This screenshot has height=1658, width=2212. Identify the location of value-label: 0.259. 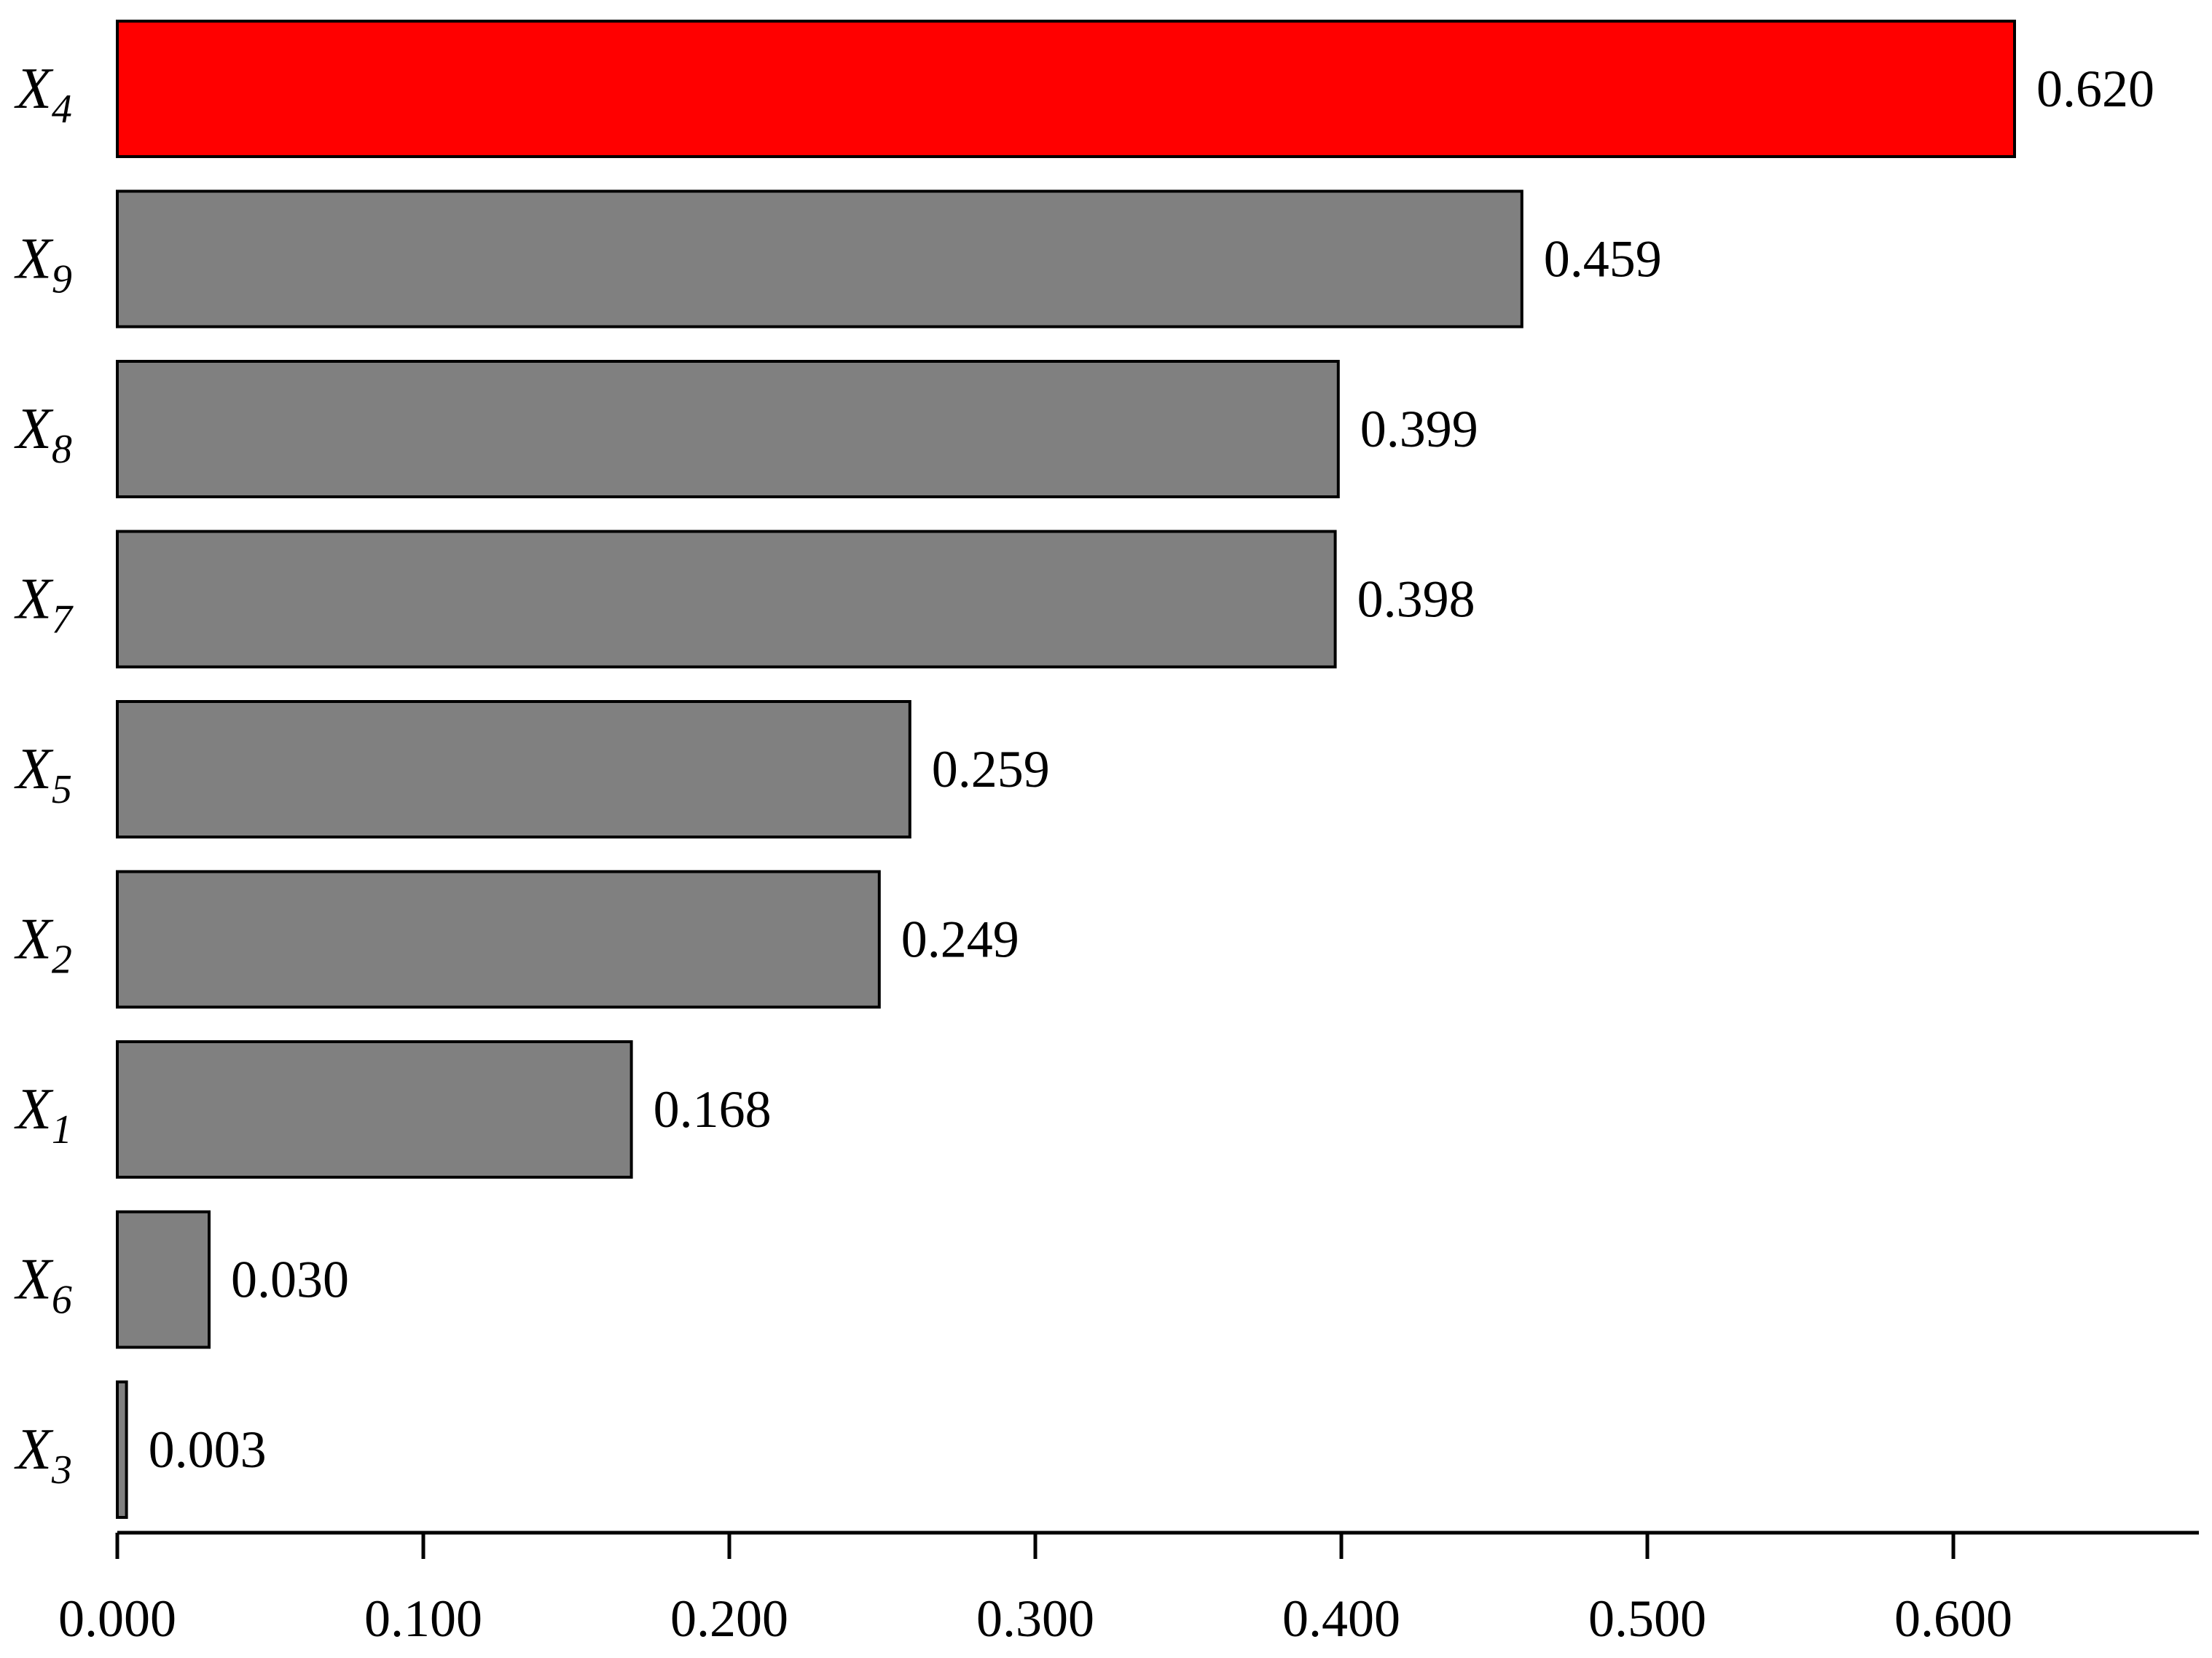
(991, 769).